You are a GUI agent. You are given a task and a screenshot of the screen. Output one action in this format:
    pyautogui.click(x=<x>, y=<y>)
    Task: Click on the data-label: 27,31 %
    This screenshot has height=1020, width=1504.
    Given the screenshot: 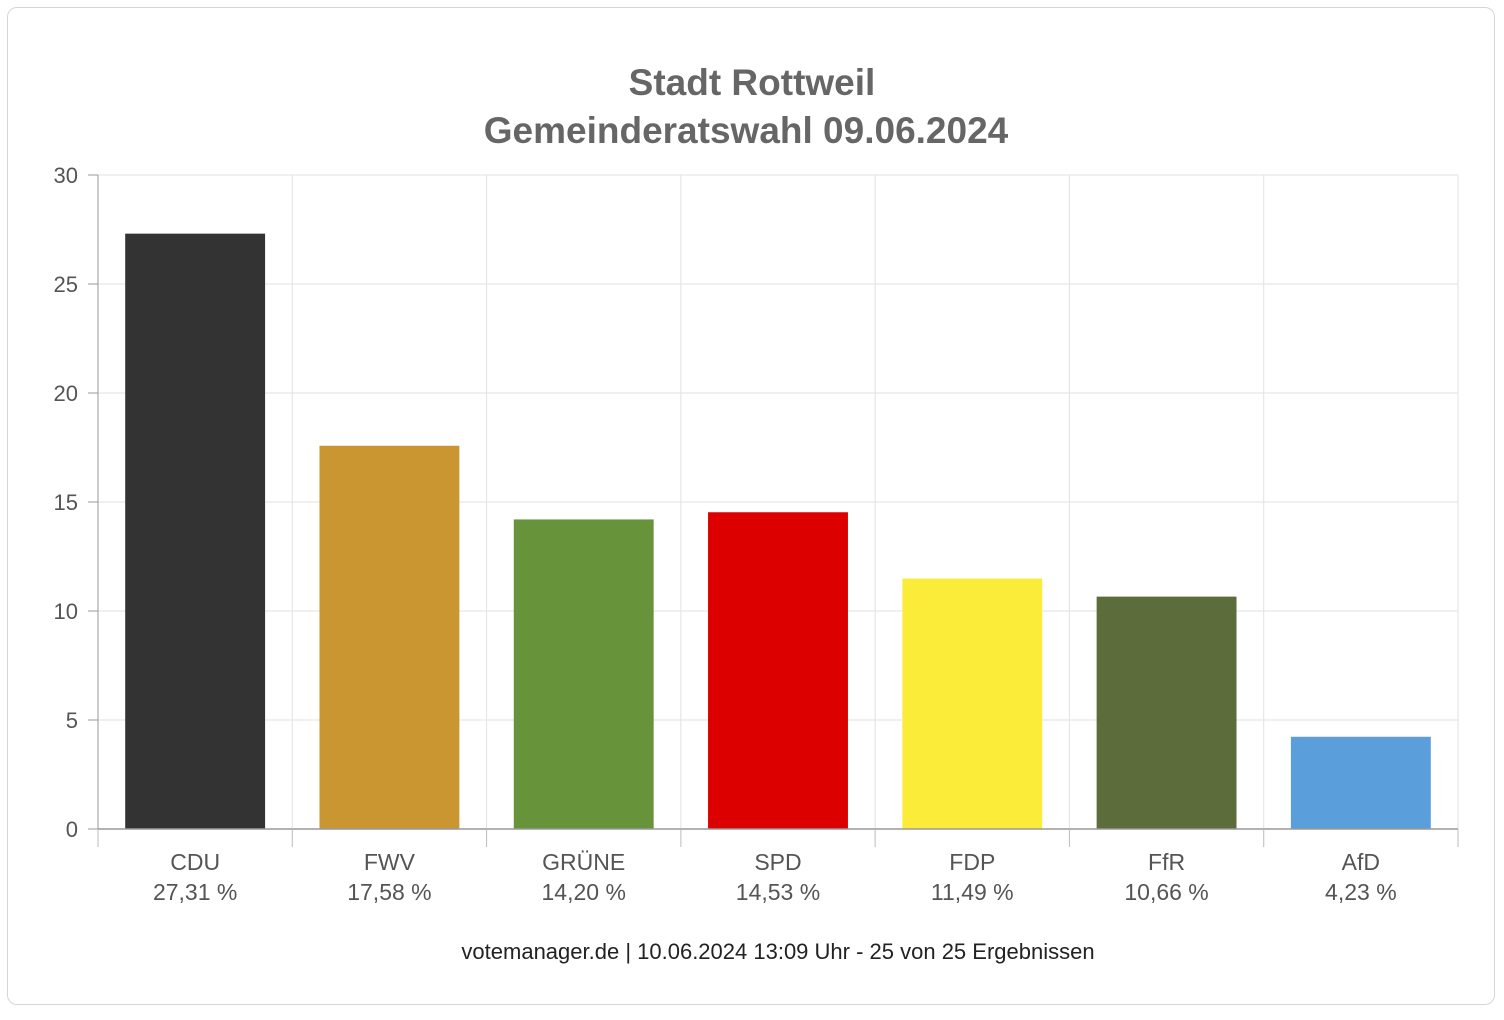 What is the action you would take?
    pyautogui.click(x=195, y=892)
    